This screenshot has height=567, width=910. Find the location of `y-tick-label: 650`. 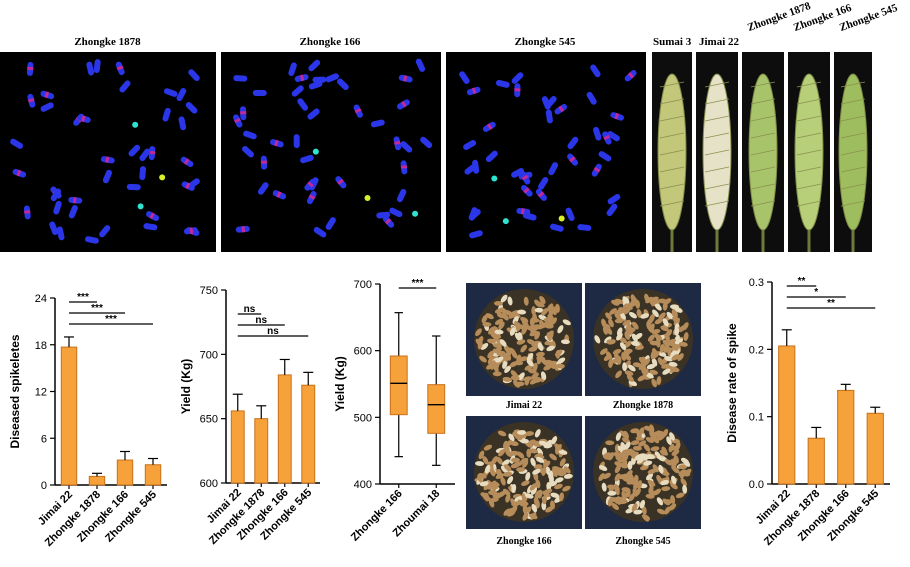

y-tick-label: 650 is located at coordinates (209, 420).